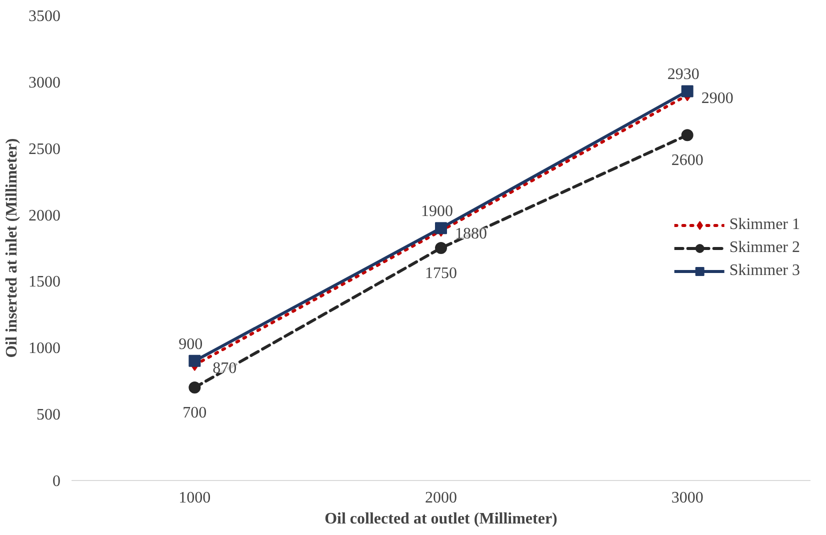 This screenshot has height=535, width=826. What do you see at coordinates (717, 99) in the screenshot?
I see `data-label: 2900` at bounding box center [717, 99].